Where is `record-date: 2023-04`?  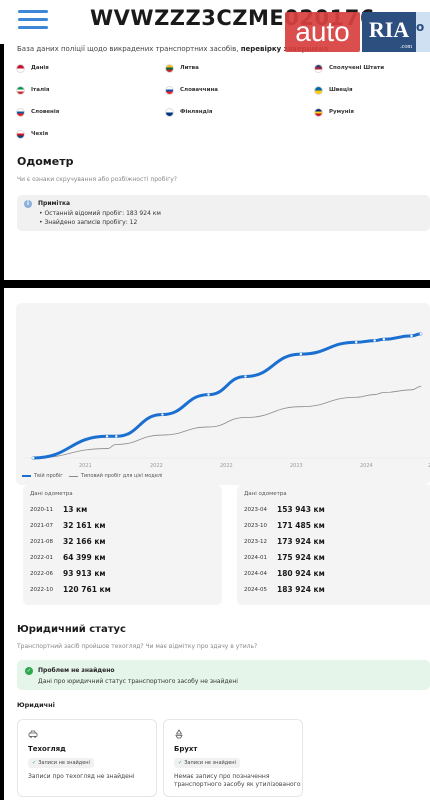
record-date: 2023-04 is located at coordinates (255, 510).